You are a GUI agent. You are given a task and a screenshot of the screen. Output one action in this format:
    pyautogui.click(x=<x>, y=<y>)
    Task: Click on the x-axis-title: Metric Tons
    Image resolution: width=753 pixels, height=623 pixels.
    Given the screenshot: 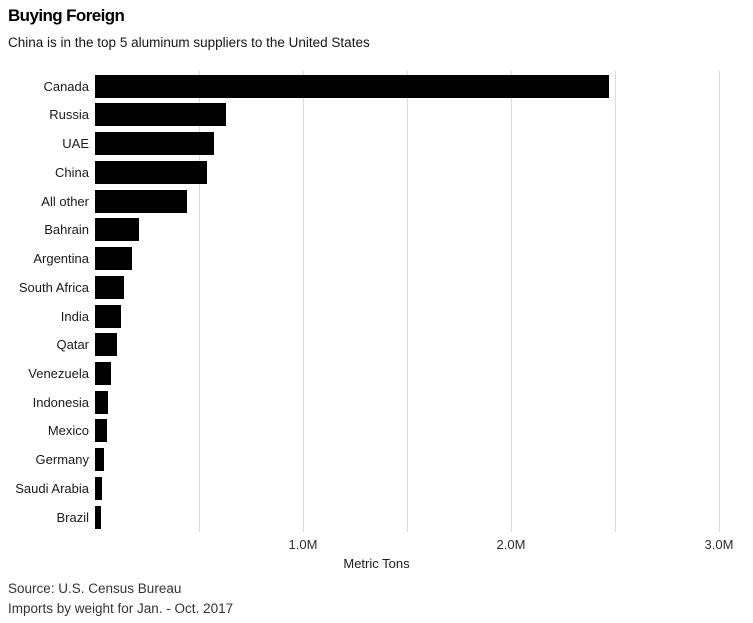 What is the action you would take?
    pyautogui.click(x=376, y=563)
    